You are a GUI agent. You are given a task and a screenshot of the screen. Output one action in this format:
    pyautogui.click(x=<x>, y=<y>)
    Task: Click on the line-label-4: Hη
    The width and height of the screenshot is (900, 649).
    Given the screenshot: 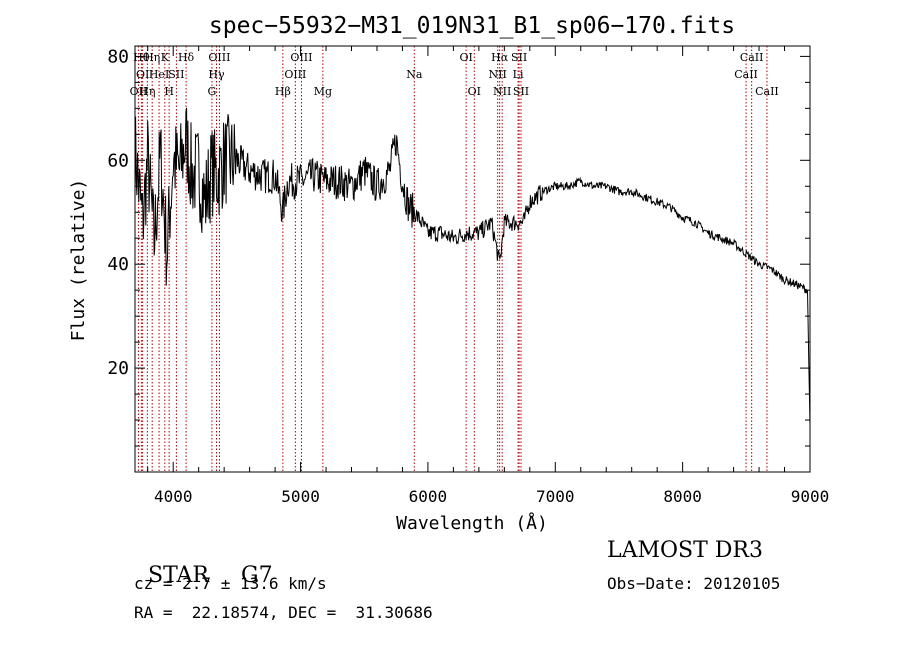 What is the action you would take?
    pyautogui.click(x=152, y=57)
    